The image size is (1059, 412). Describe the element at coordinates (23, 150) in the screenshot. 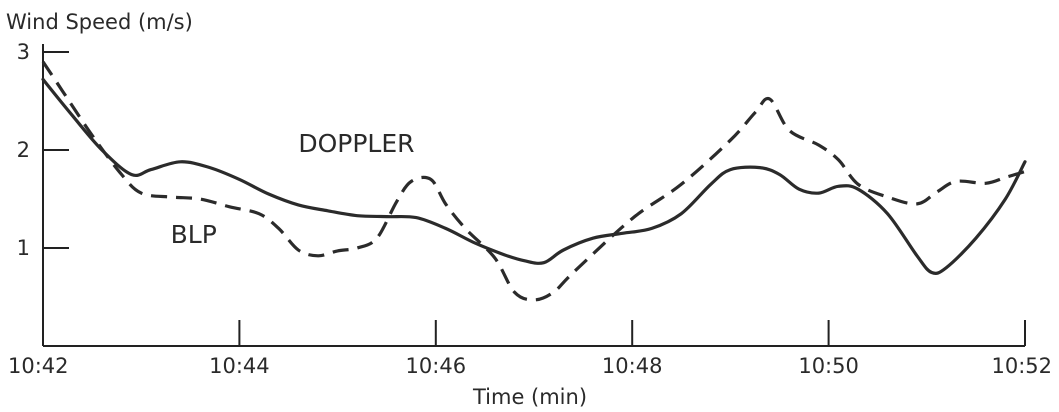

I see `y-tick-label: 2` at that location.